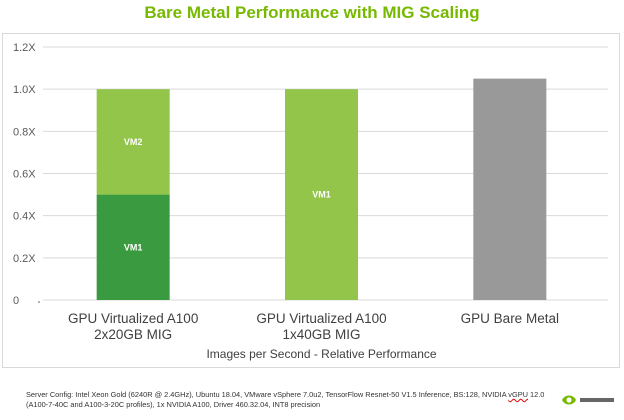 This screenshot has width=624, height=420. I want to click on bar-segment-label: VM2, so click(133, 142).